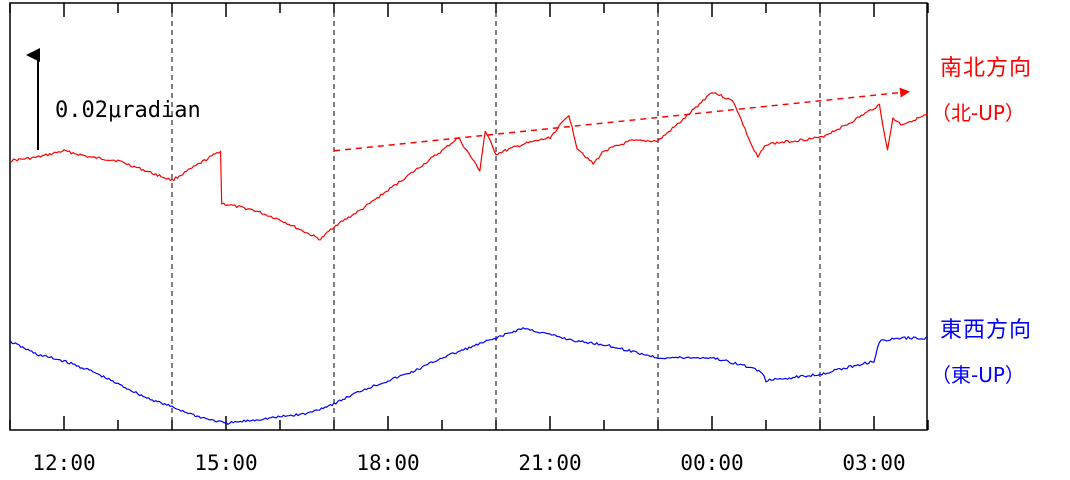  I want to click on legend-ew-direction: （東-UP）, so click(978, 375).